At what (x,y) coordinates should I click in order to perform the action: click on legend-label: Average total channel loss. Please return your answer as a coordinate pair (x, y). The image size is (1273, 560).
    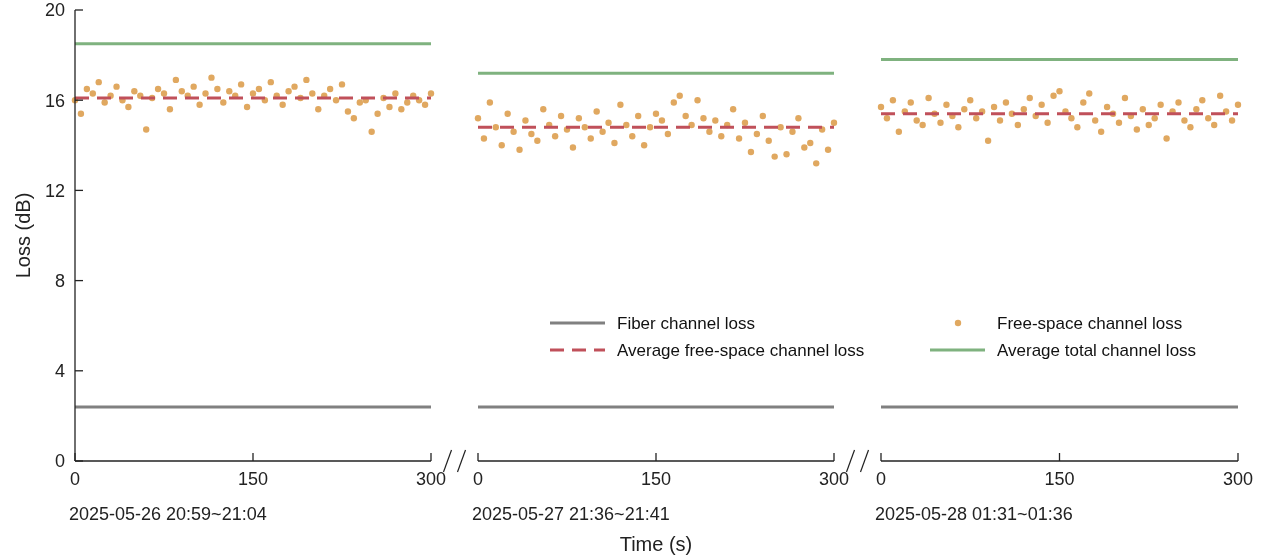
    Looking at the image, I should click on (1097, 350).